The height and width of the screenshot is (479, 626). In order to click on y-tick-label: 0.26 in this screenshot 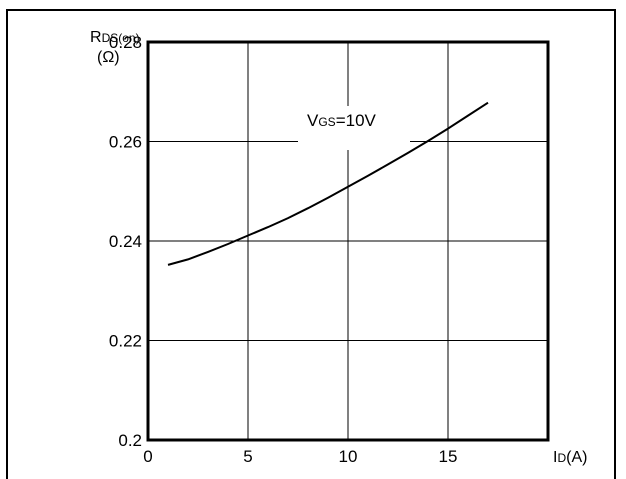, I will do `click(125, 142)`.